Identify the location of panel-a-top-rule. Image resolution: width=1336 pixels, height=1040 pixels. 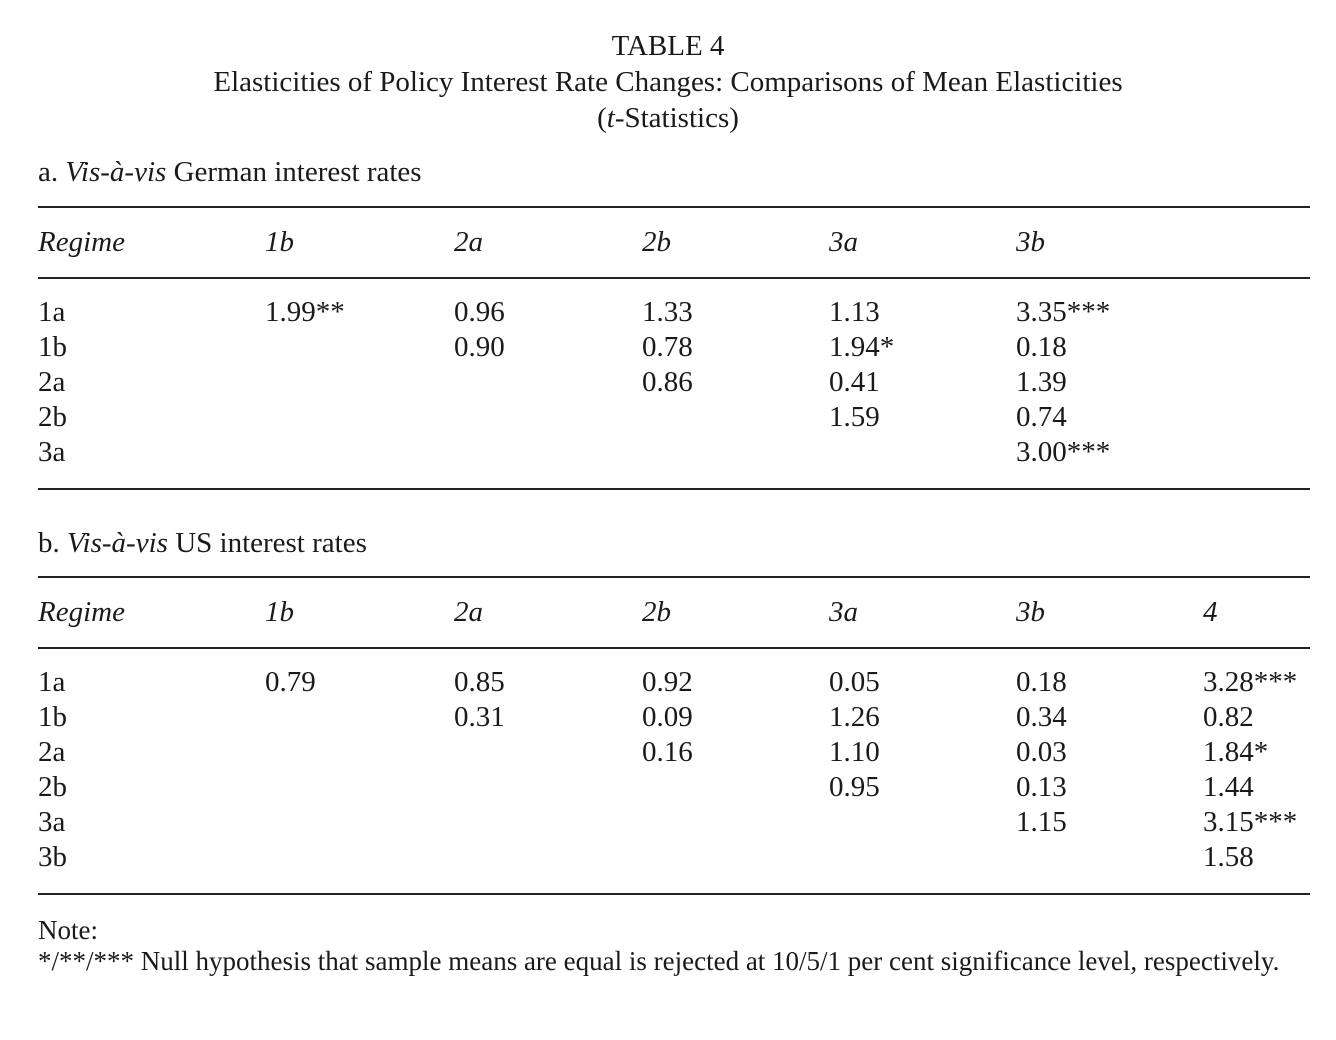
(674, 207).